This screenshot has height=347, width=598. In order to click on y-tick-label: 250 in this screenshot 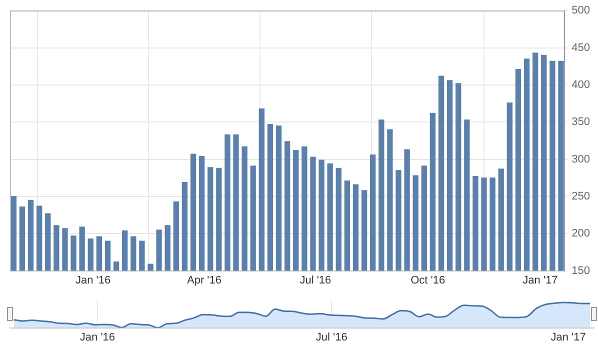, I will do `click(581, 196)`.